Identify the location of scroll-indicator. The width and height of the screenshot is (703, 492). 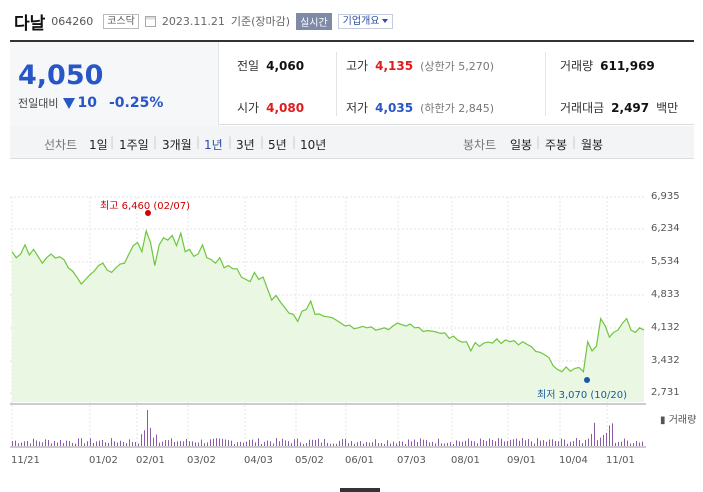
(360, 490).